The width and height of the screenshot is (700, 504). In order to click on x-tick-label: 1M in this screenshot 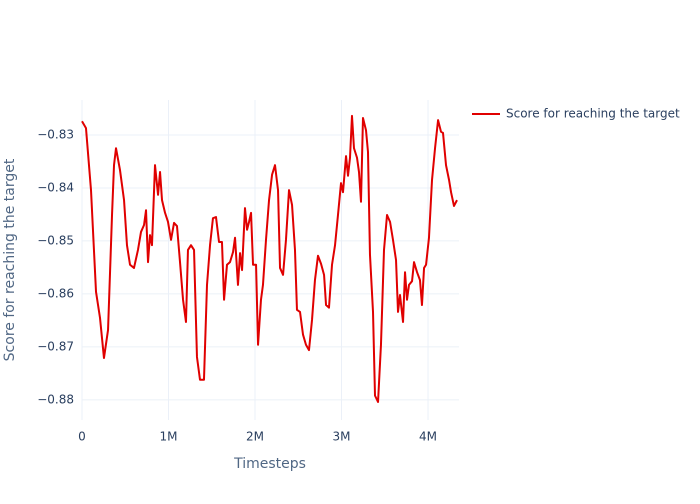, I will do `click(169, 437)`.